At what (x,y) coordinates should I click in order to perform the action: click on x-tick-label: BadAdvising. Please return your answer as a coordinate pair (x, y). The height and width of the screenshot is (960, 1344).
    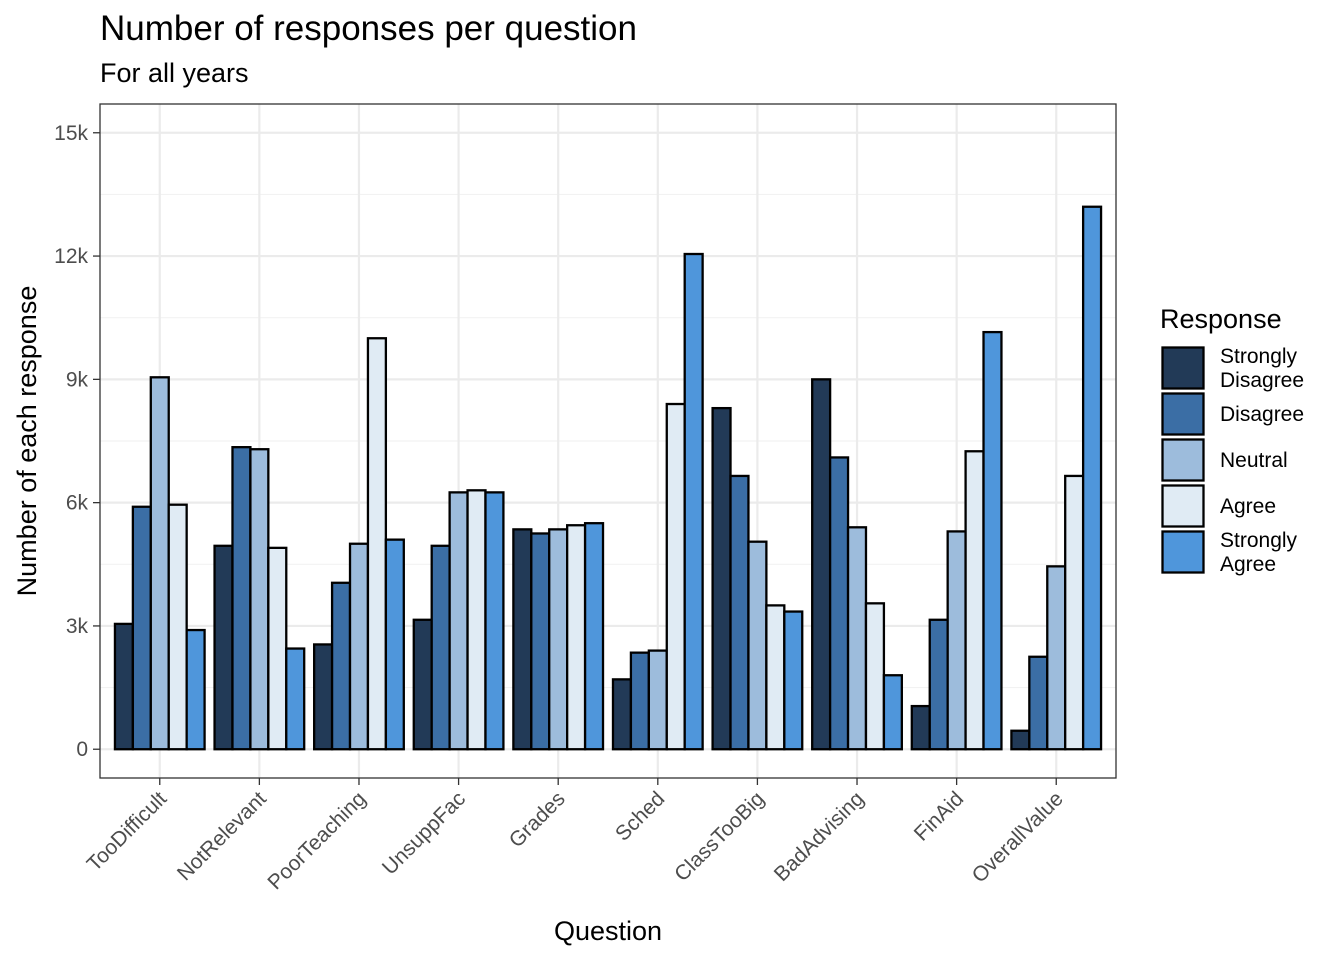
    Looking at the image, I should click on (819, 836).